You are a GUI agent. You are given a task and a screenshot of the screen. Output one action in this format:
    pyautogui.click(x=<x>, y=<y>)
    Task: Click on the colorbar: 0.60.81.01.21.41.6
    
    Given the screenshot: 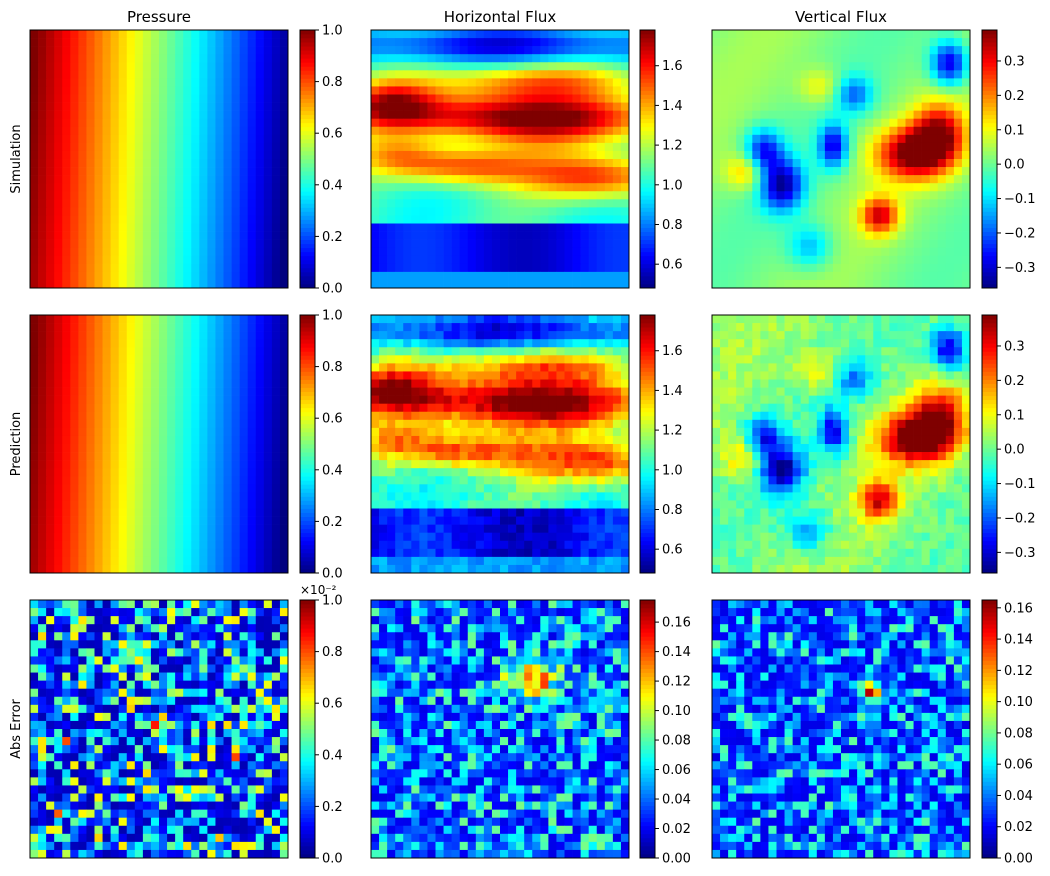 What is the action you would take?
    pyautogui.click(x=661, y=159)
    